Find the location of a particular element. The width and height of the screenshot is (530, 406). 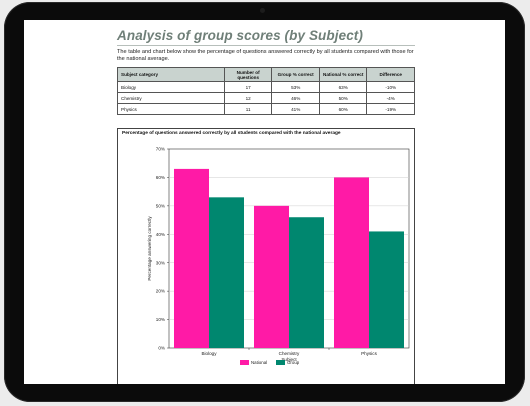

legend-swatch-group is located at coordinates (280, 362).